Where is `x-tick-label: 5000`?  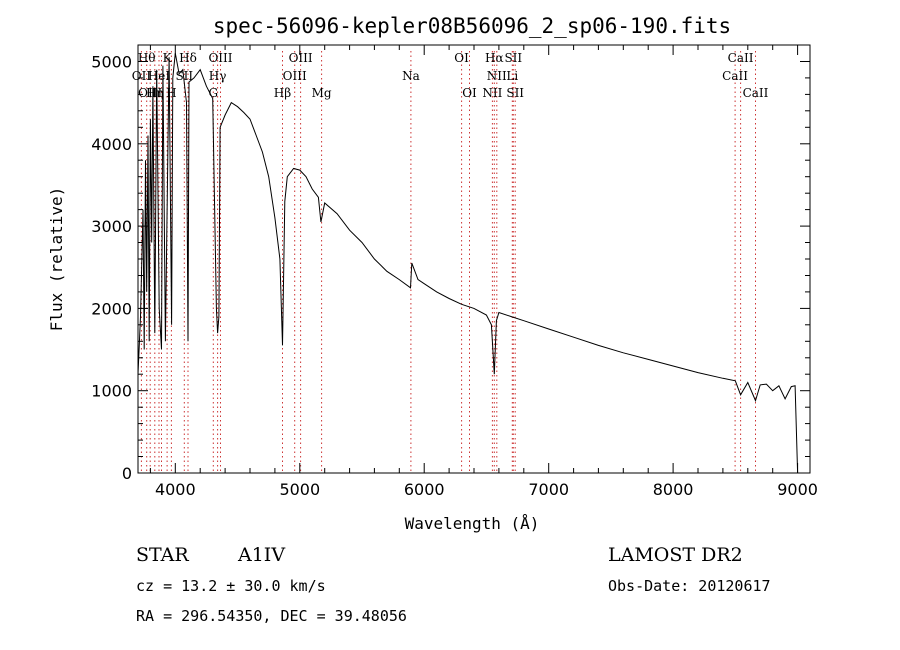
x-tick-label: 5000 is located at coordinates (299, 489).